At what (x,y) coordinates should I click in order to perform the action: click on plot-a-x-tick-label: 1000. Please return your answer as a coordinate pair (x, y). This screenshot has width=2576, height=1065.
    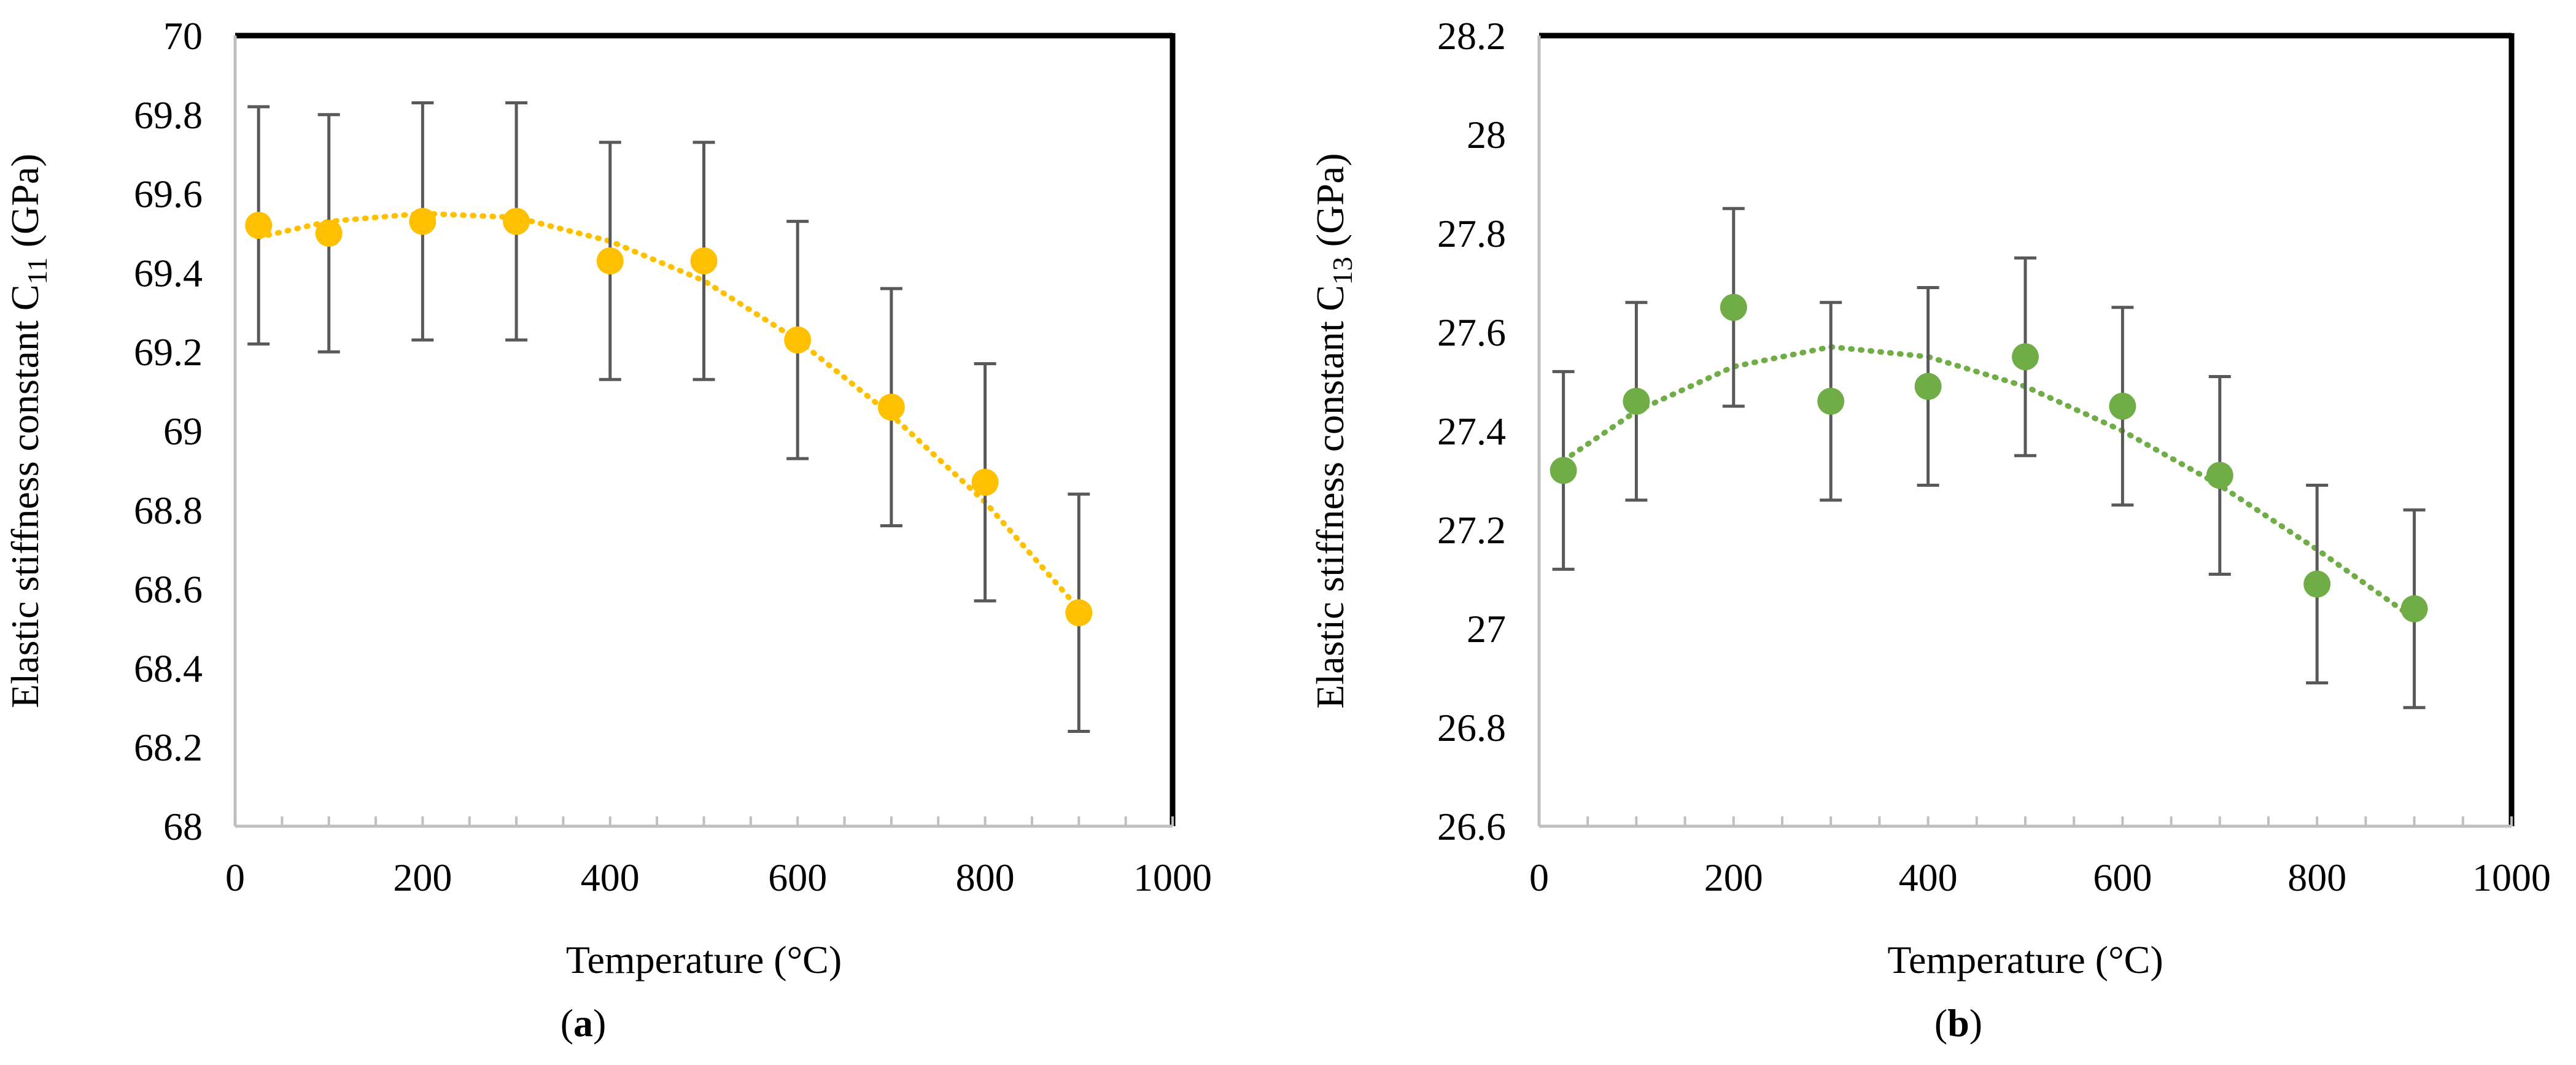
    Looking at the image, I should click on (1172, 877).